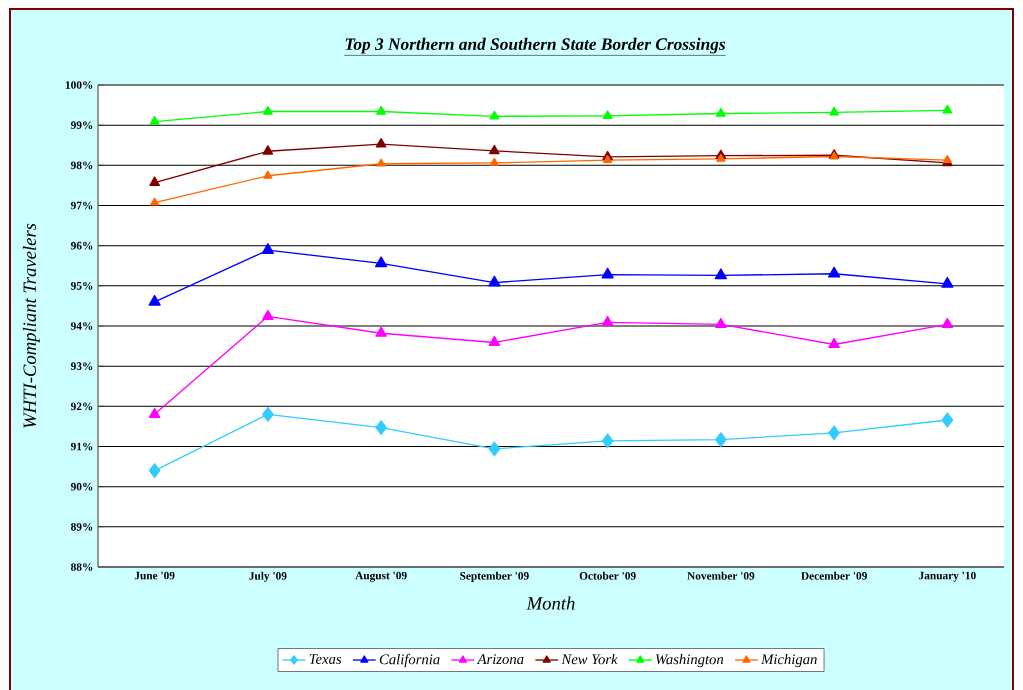 The image size is (1023, 690). I want to click on legend-label: Michigan, so click(788, 660).